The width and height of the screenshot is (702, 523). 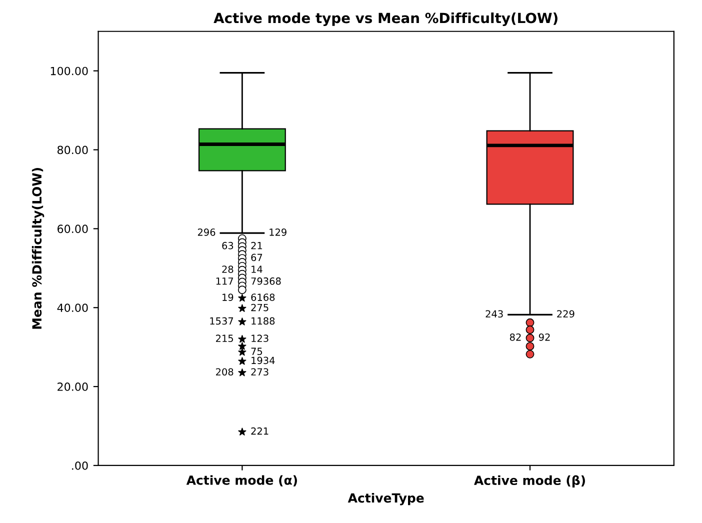 What do you see at coordinates (225, 338) in the screenshot?
I see `annotation: 215` at bounding box center [225, 338].